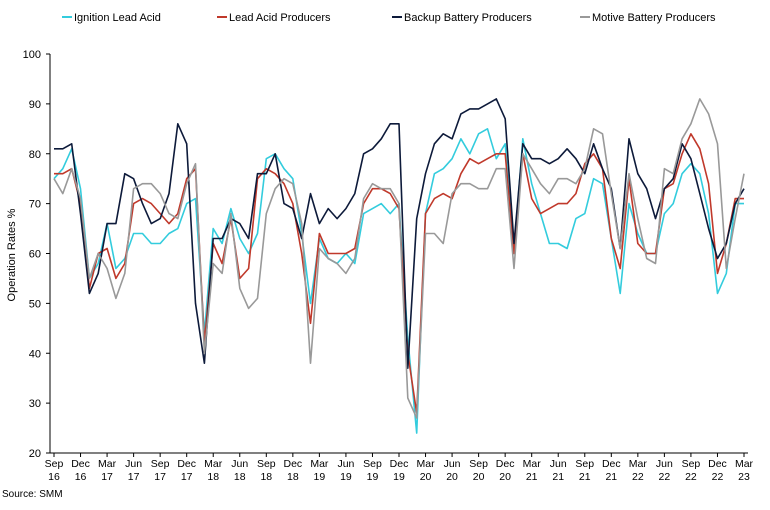 This screenshot has height=510, width=770. Describe the element at coordinates (744, 477) in the screenshot. I see `x-tick-label-year: 23` at that location.